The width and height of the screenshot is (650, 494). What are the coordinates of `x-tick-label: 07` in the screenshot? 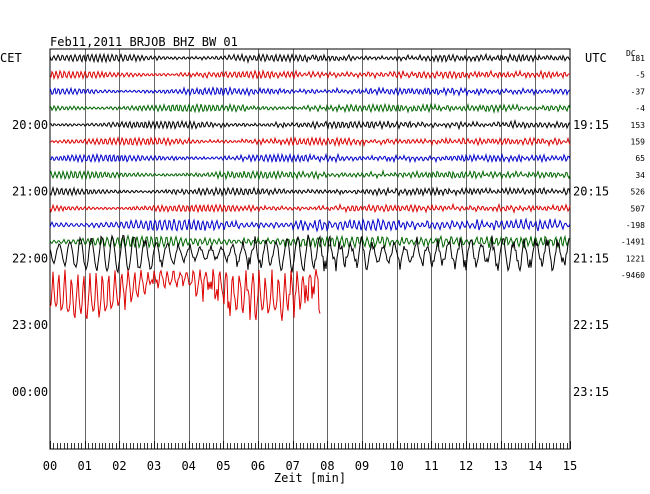 It's located at (292, 466).